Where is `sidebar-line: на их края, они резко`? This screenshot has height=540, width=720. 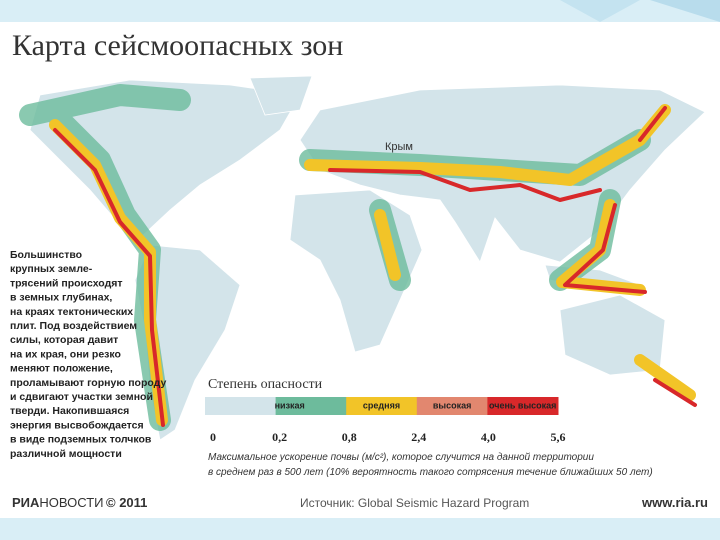
sidebar-line: на их края, они резко is located at coordinates (65, 354).